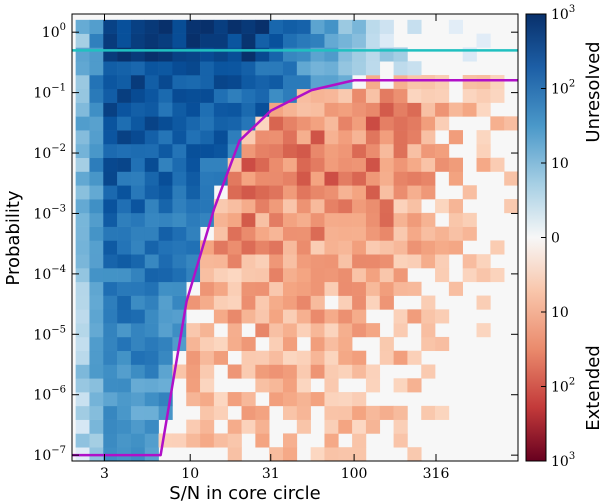 The height and width of the screenshot is (504, 600). Describe the element at coordinates (244, 493) in the screenshot. I see `x-axis-title: S/N in core circle` at that location.